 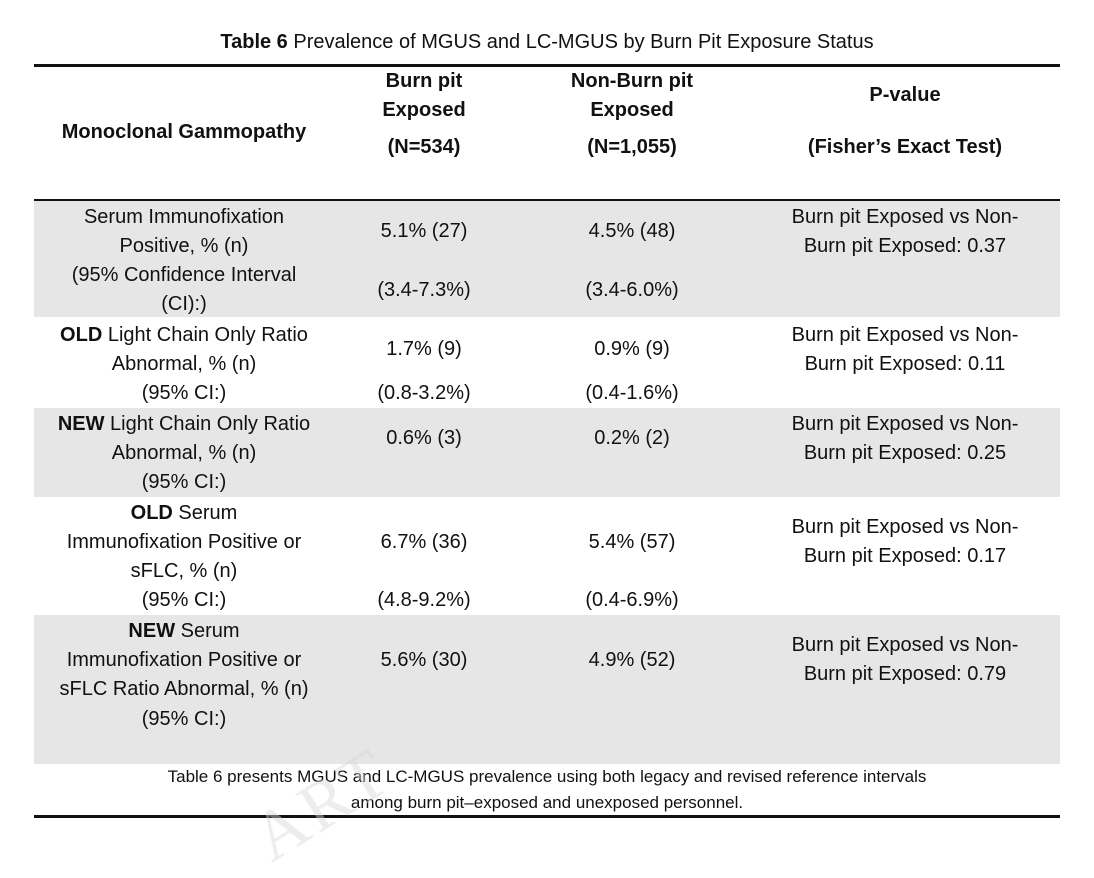 I want to click on header-burn-pit-line1: Burn pit, so click(x=424, y=81).